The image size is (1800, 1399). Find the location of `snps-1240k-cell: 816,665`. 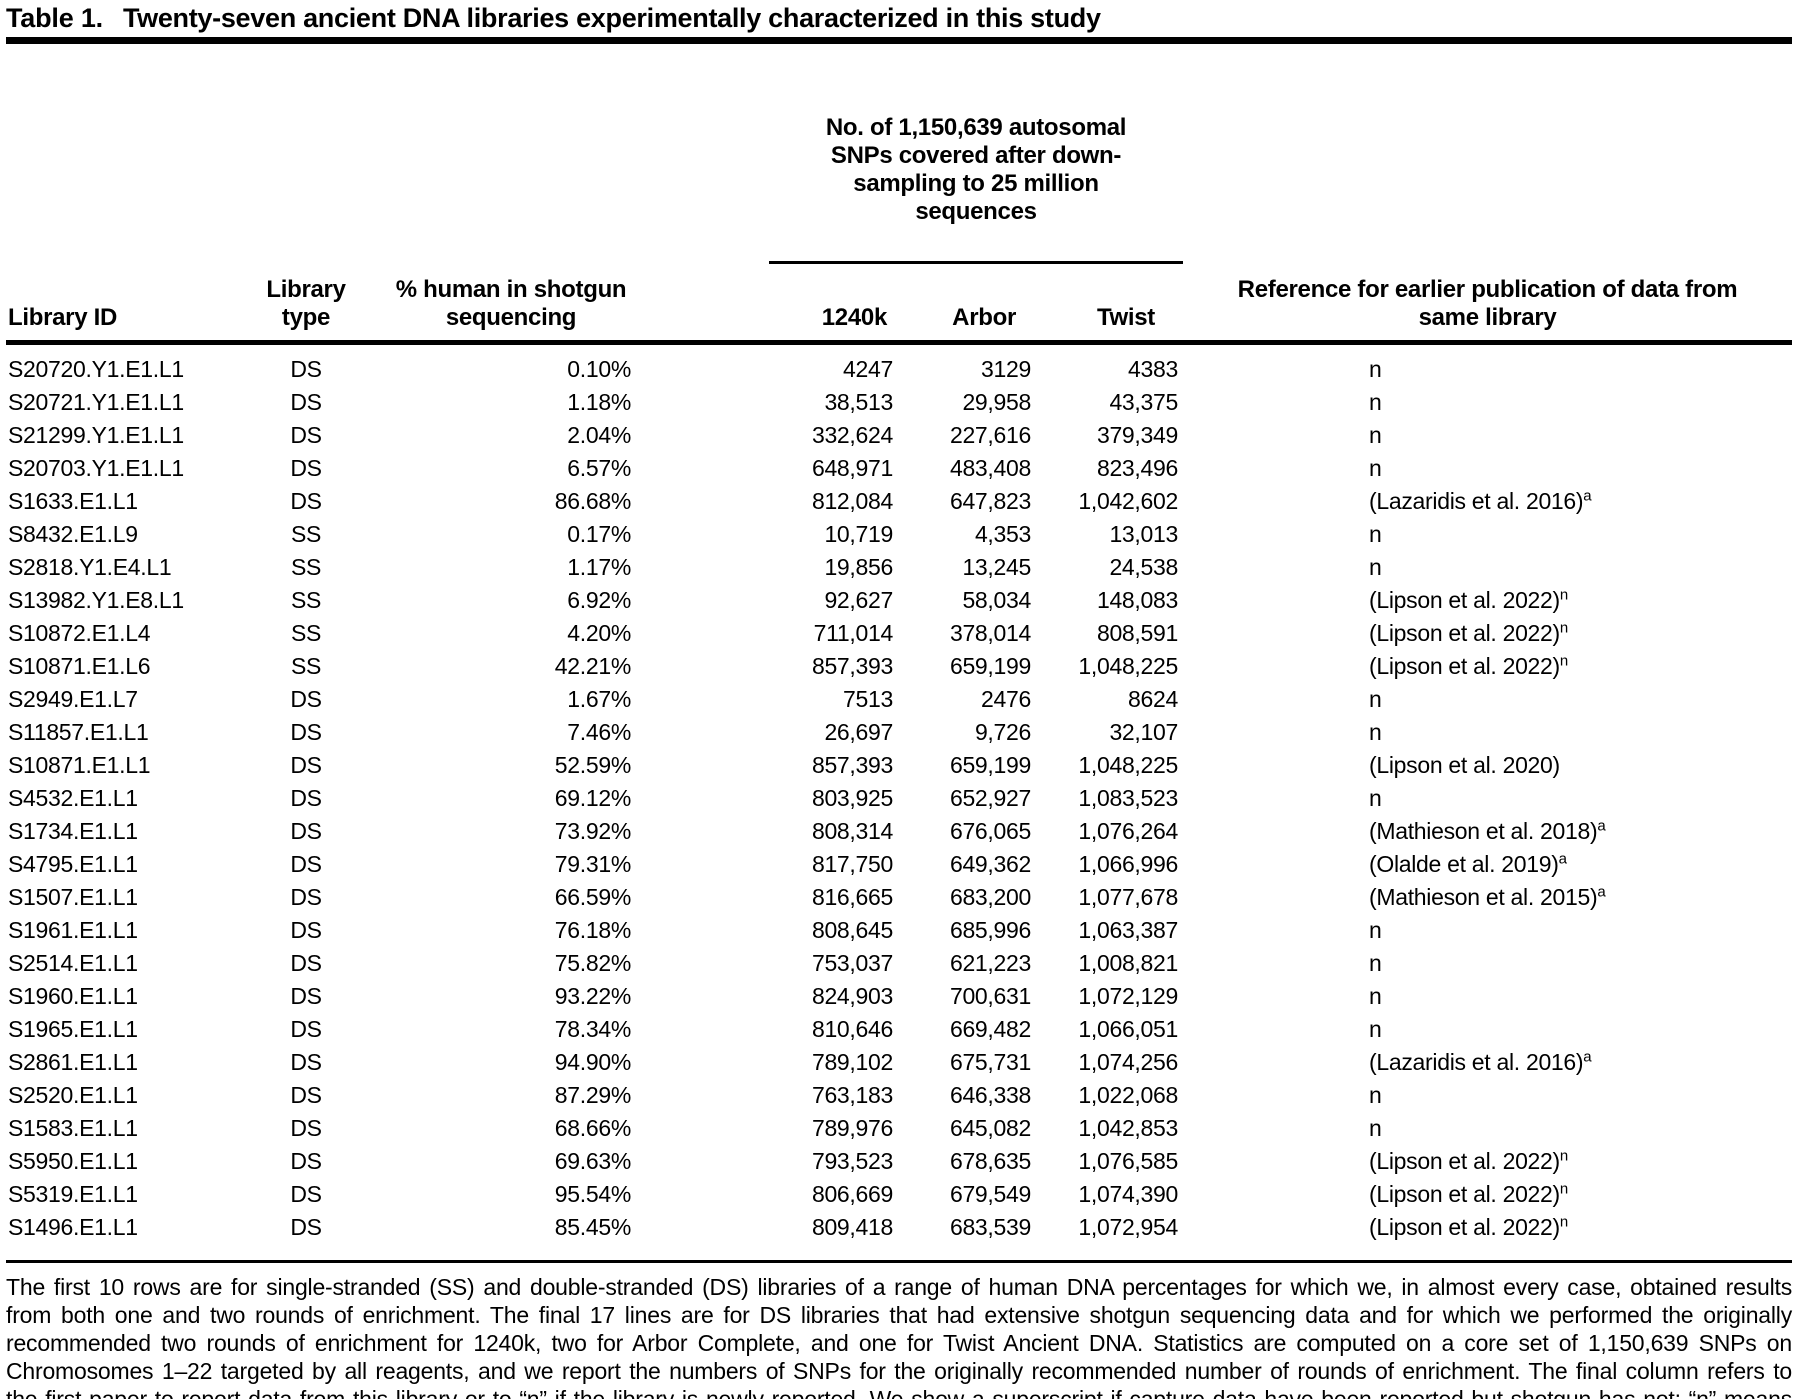

snps-1240k-cell: 816,665 is located at coordinates (852, 897).